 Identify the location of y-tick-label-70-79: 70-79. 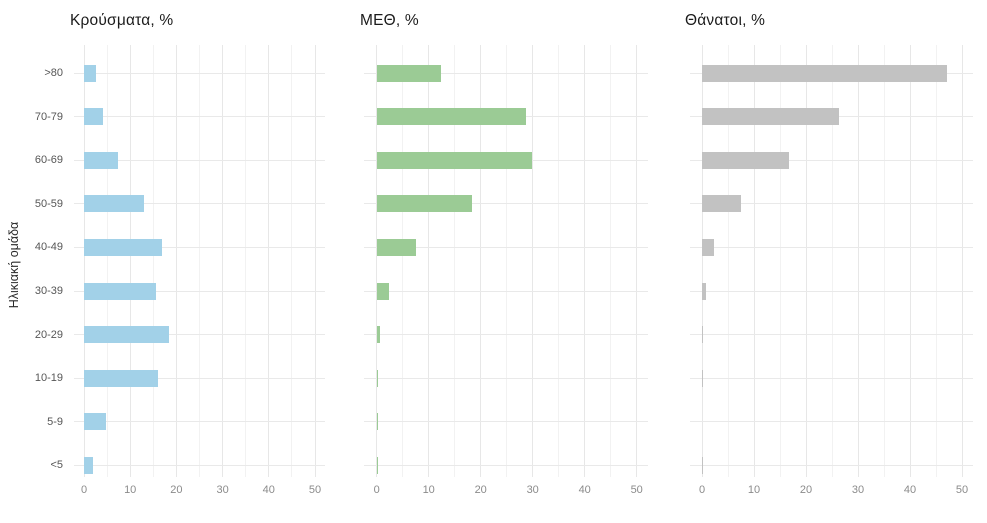
(48, 116).